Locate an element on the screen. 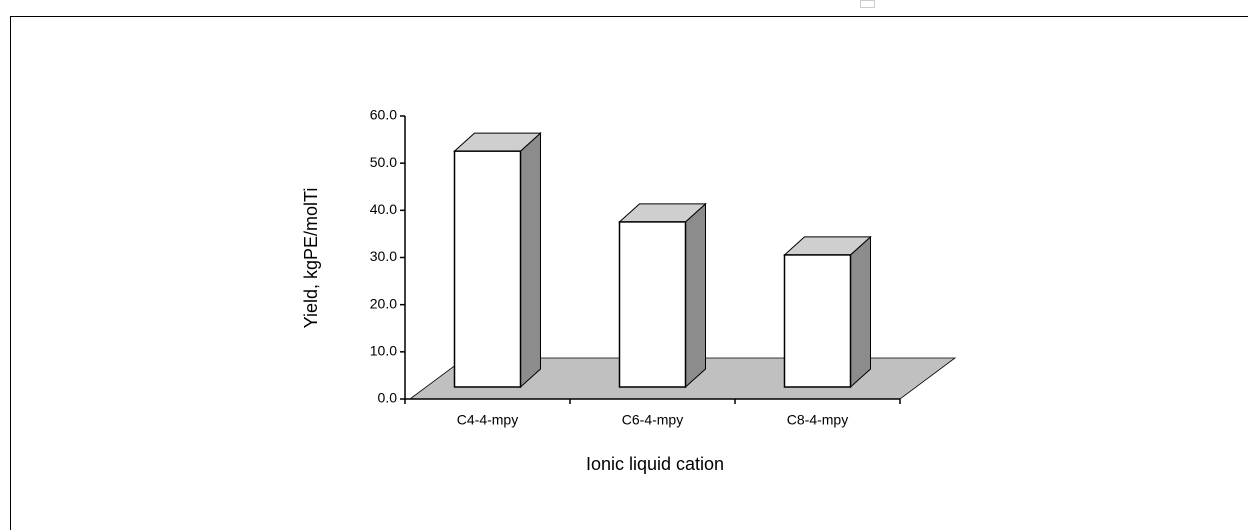 The width and height of the screenshot is (1248, 530). y-tick-label: 50.0 is located at coordinates (383, 162).